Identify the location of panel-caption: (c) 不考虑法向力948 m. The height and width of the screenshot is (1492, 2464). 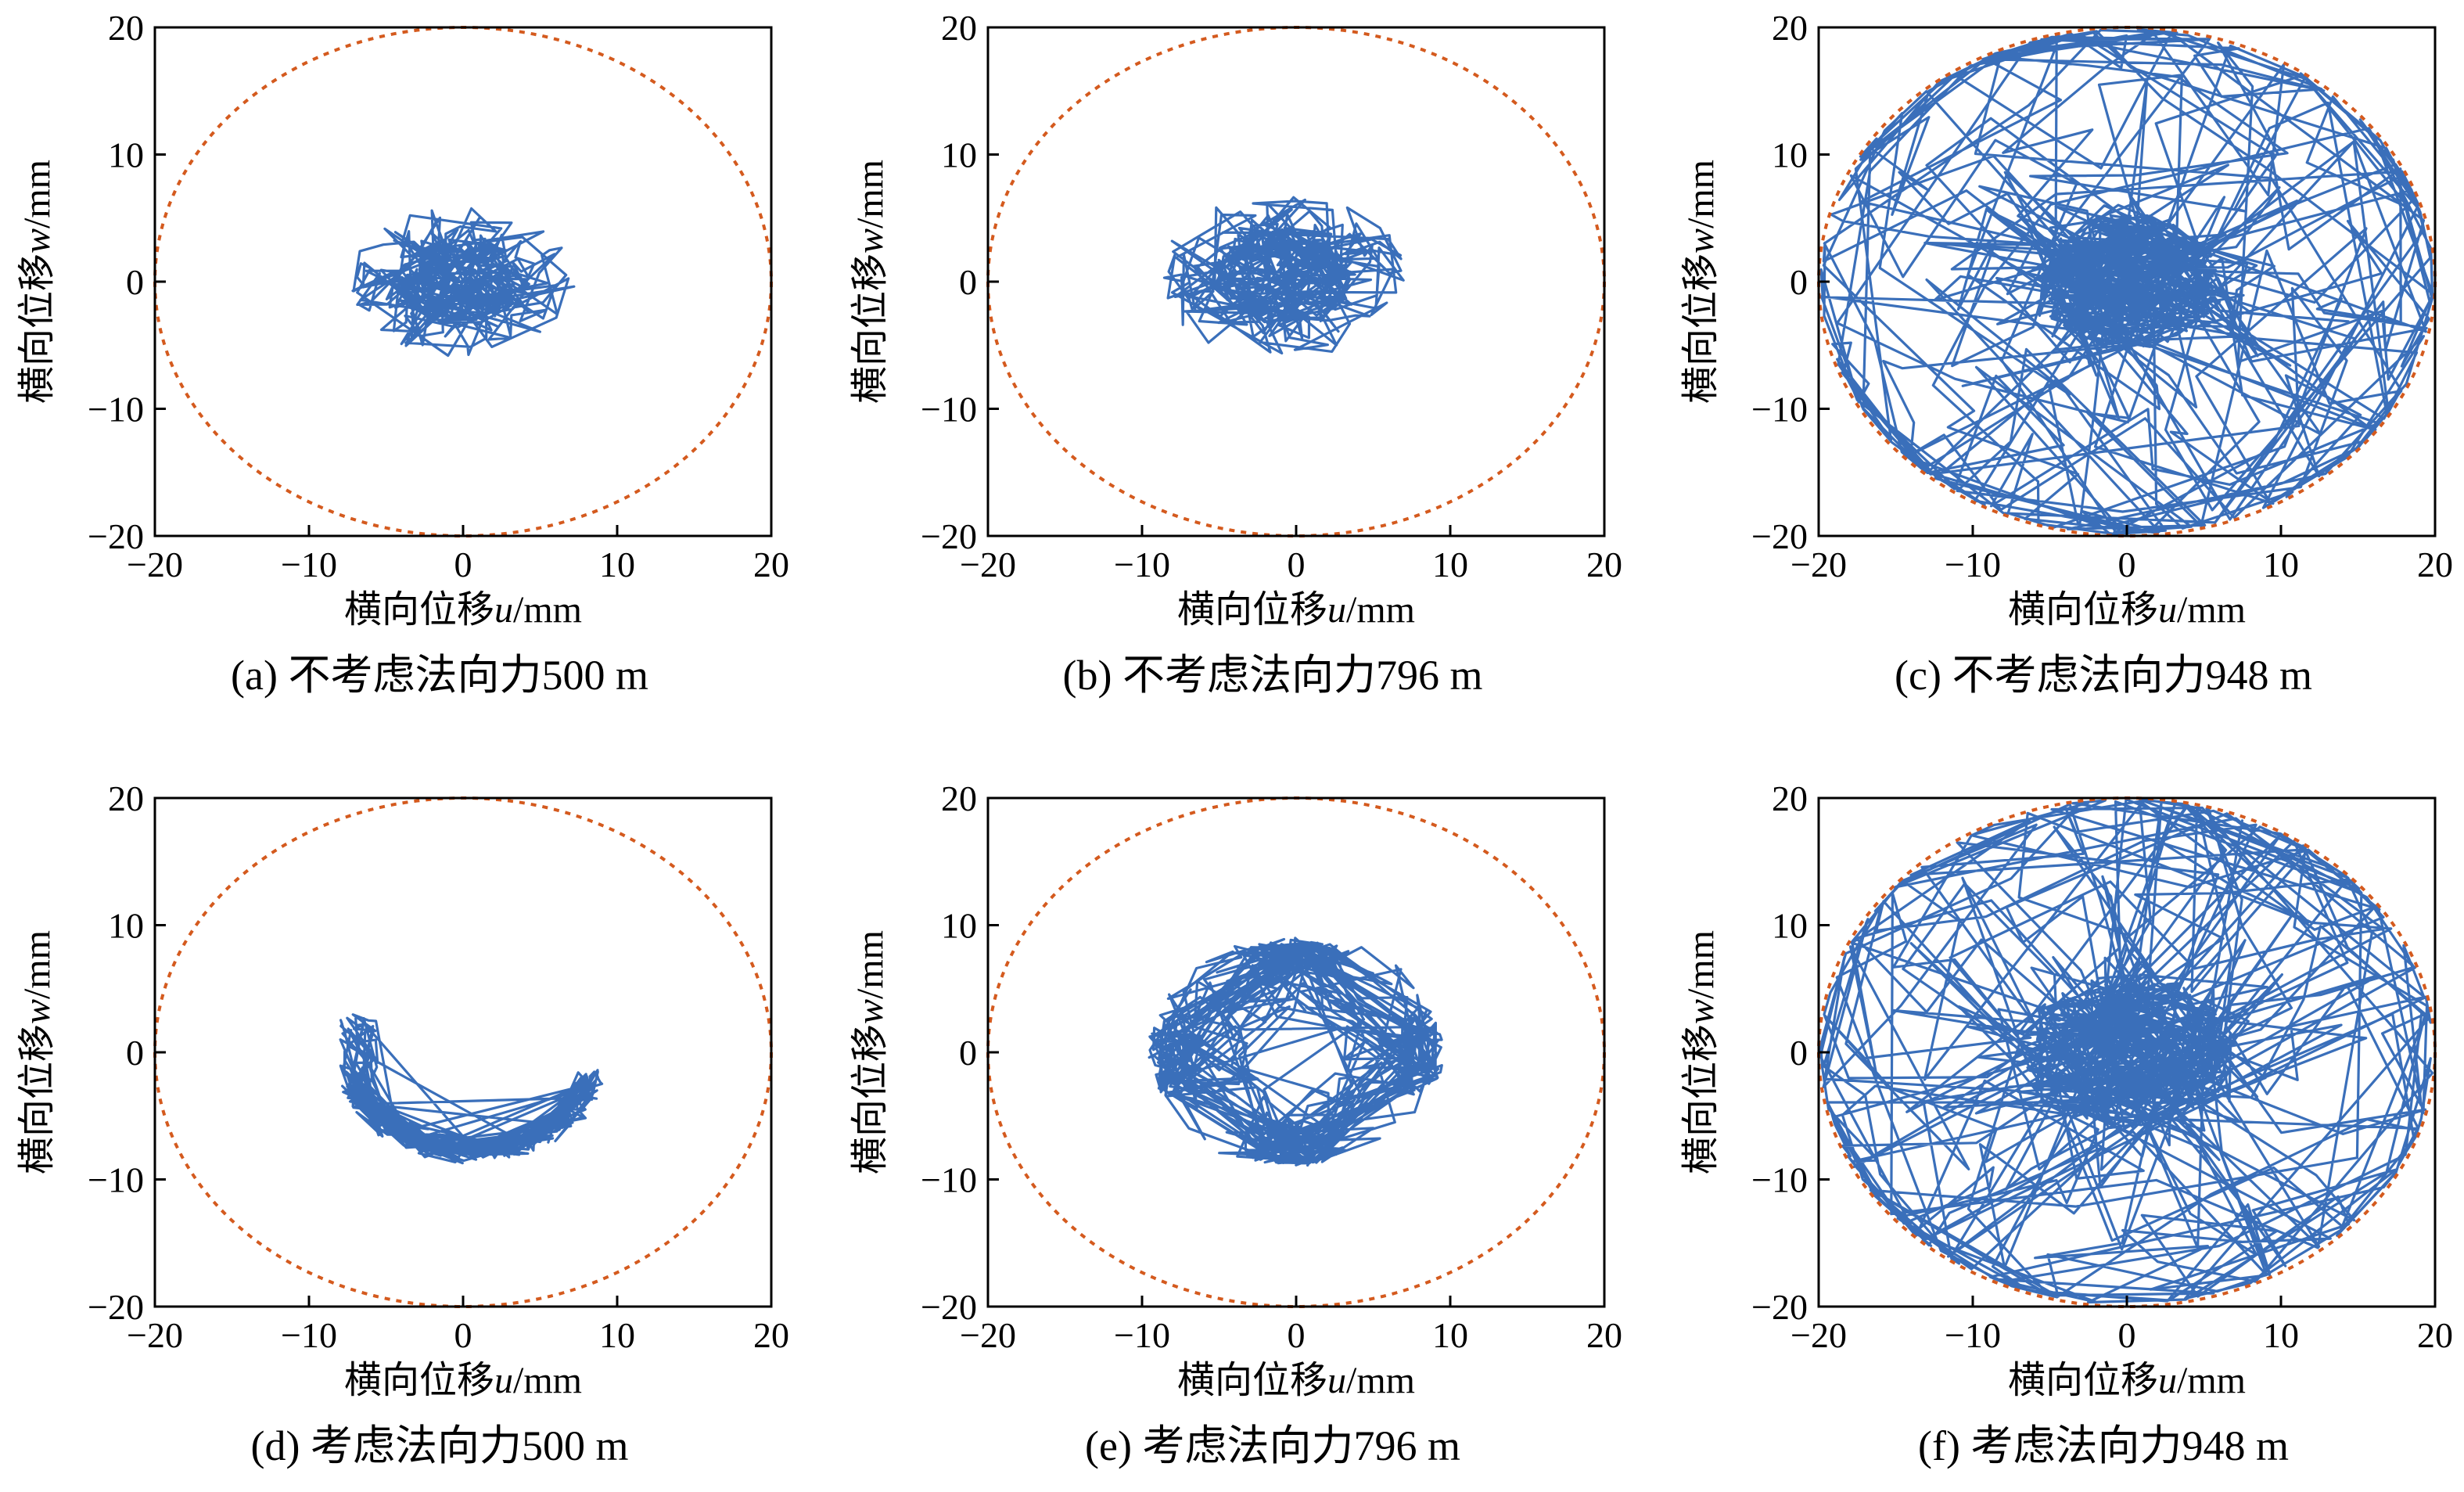
(2103, 675).